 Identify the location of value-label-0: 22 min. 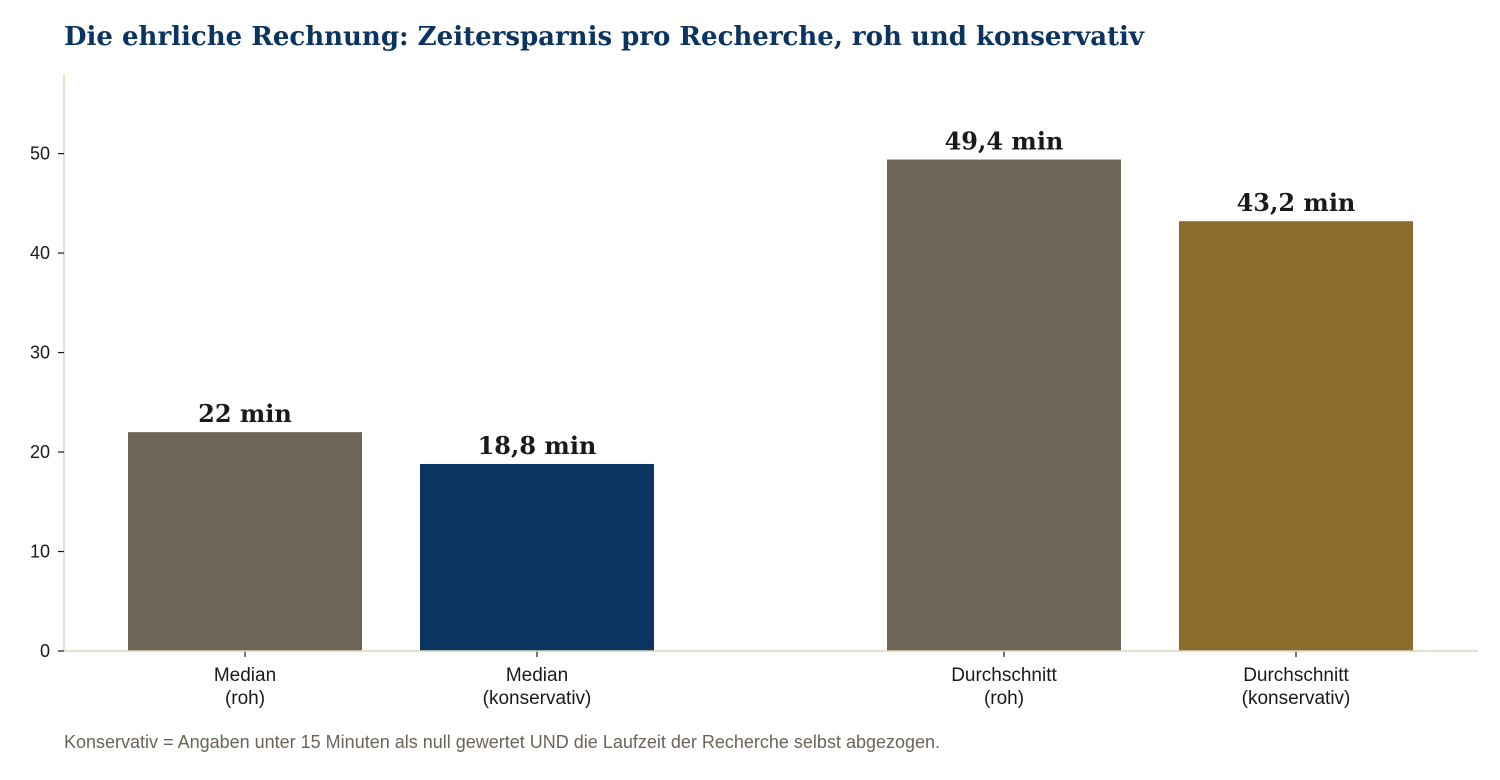
(245, 413).